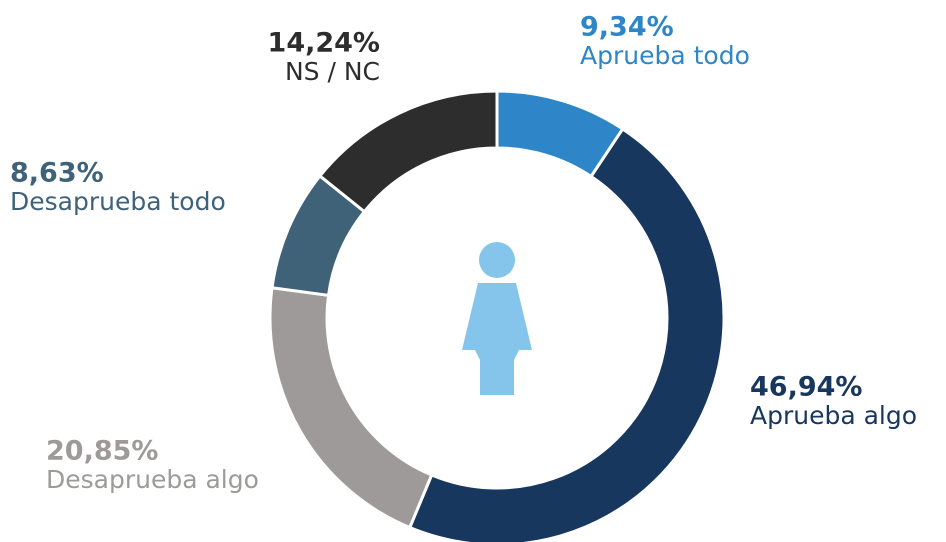  I want to click on value-label: 14,24%, so click(324, 43).